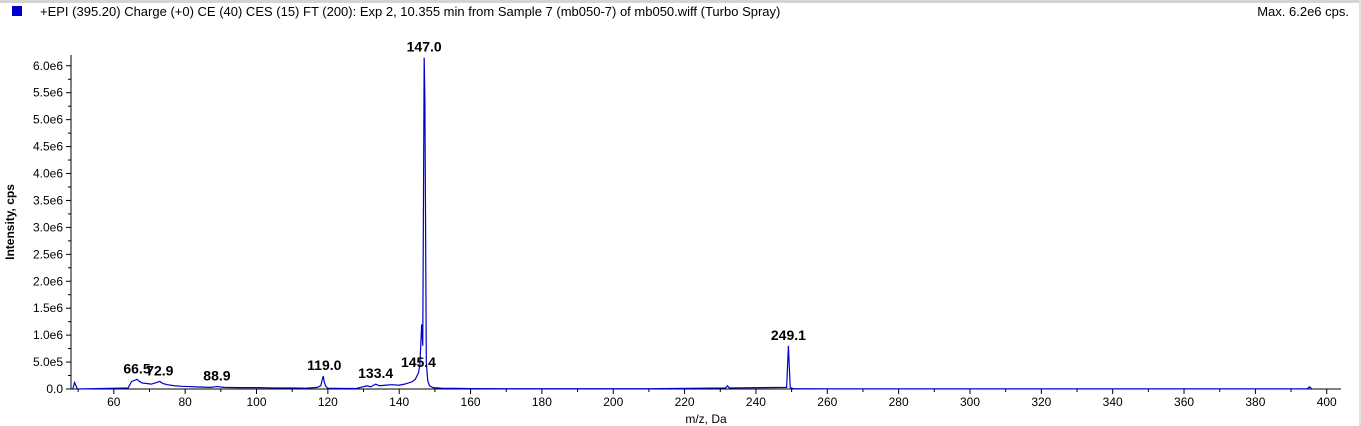 This screenshot has height=426, width=1361. I want to click on x-tick-label: 60, so click(114, 402).